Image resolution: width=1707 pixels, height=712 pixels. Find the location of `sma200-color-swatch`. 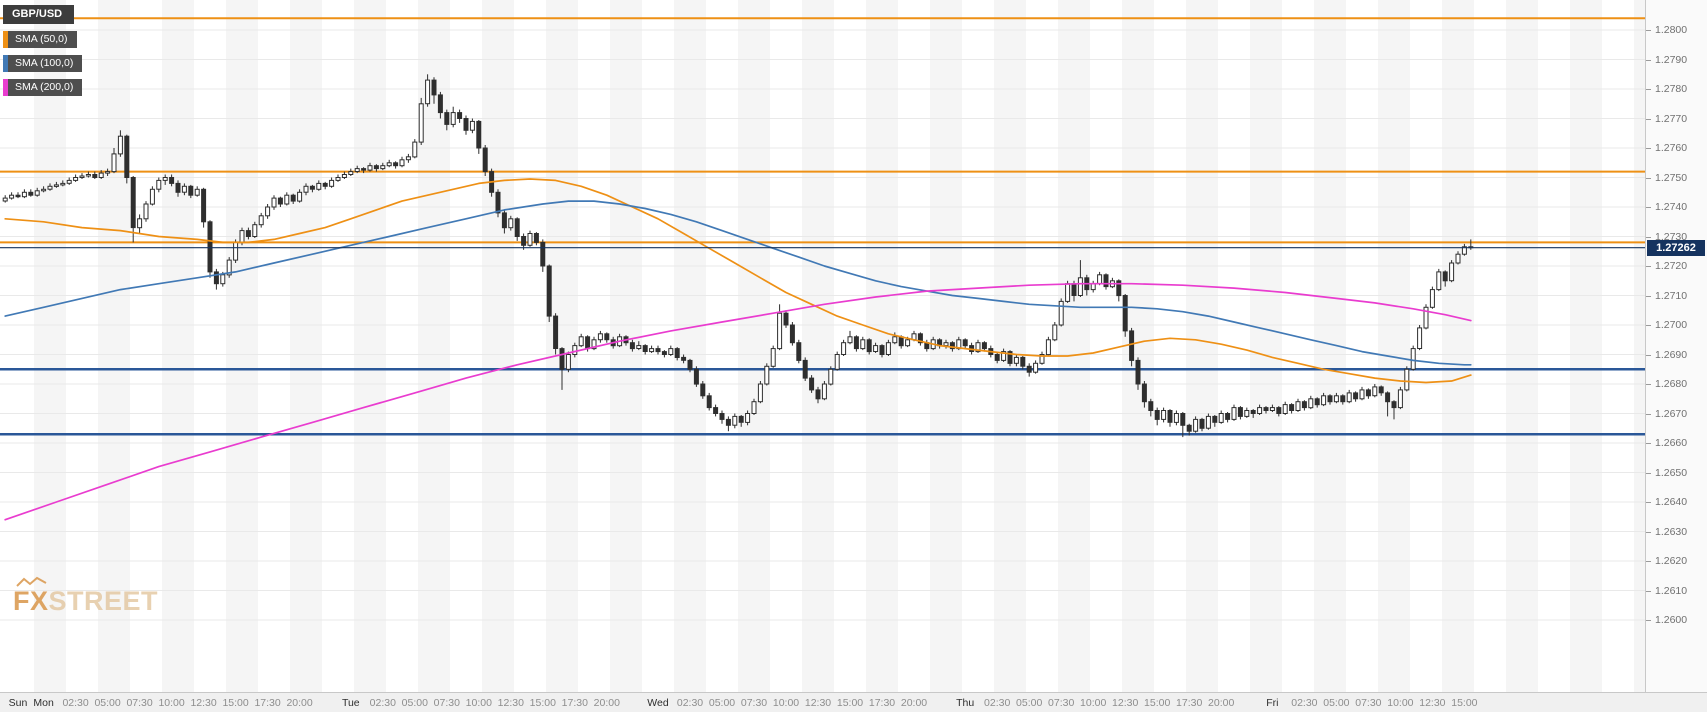

sma200-color-swatch is located at coordinates (5, 87).